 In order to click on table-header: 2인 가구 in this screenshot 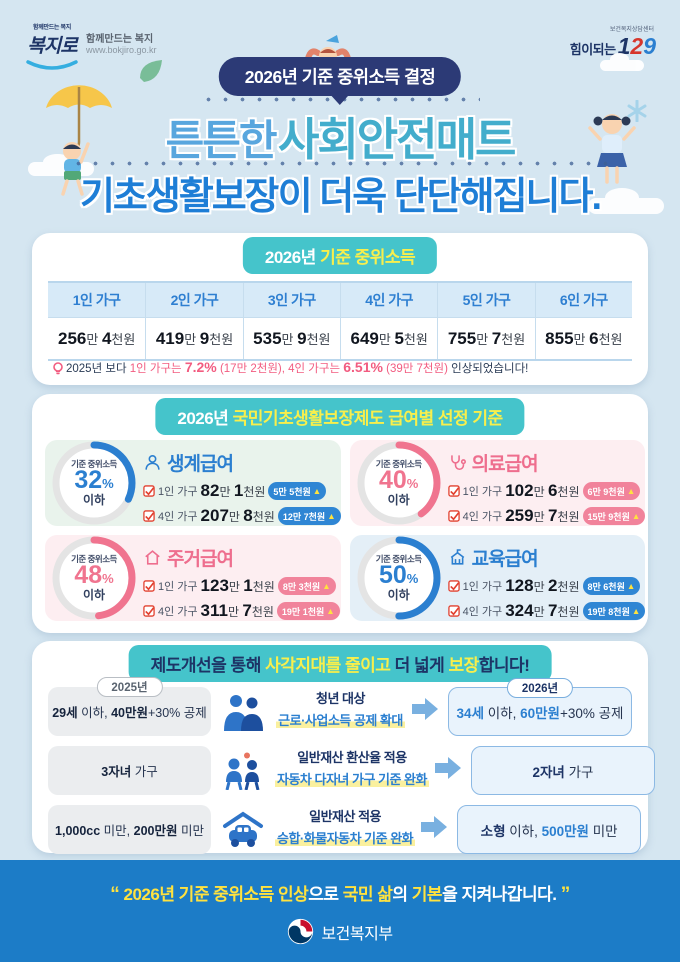, I will do `click(194, 300)`.